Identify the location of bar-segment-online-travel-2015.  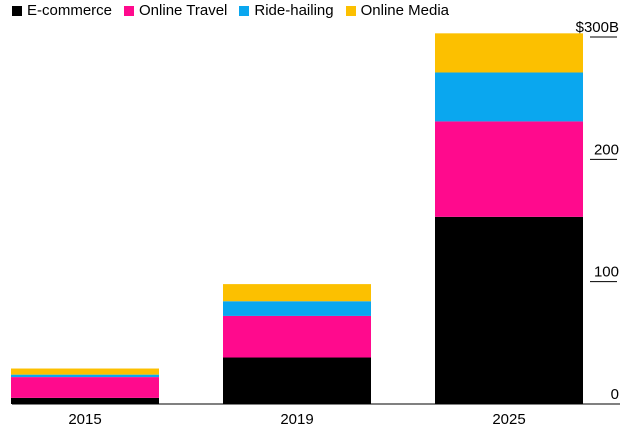
(85, 387).